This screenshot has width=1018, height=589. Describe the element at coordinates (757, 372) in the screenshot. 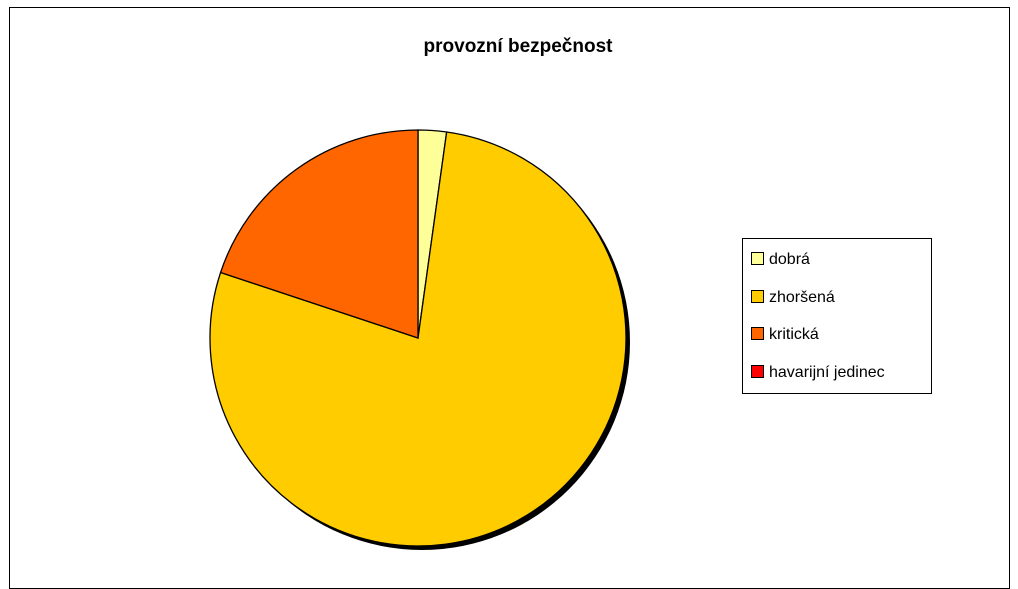

I see `legend-swatch-havarijni-jedinec` at that location.